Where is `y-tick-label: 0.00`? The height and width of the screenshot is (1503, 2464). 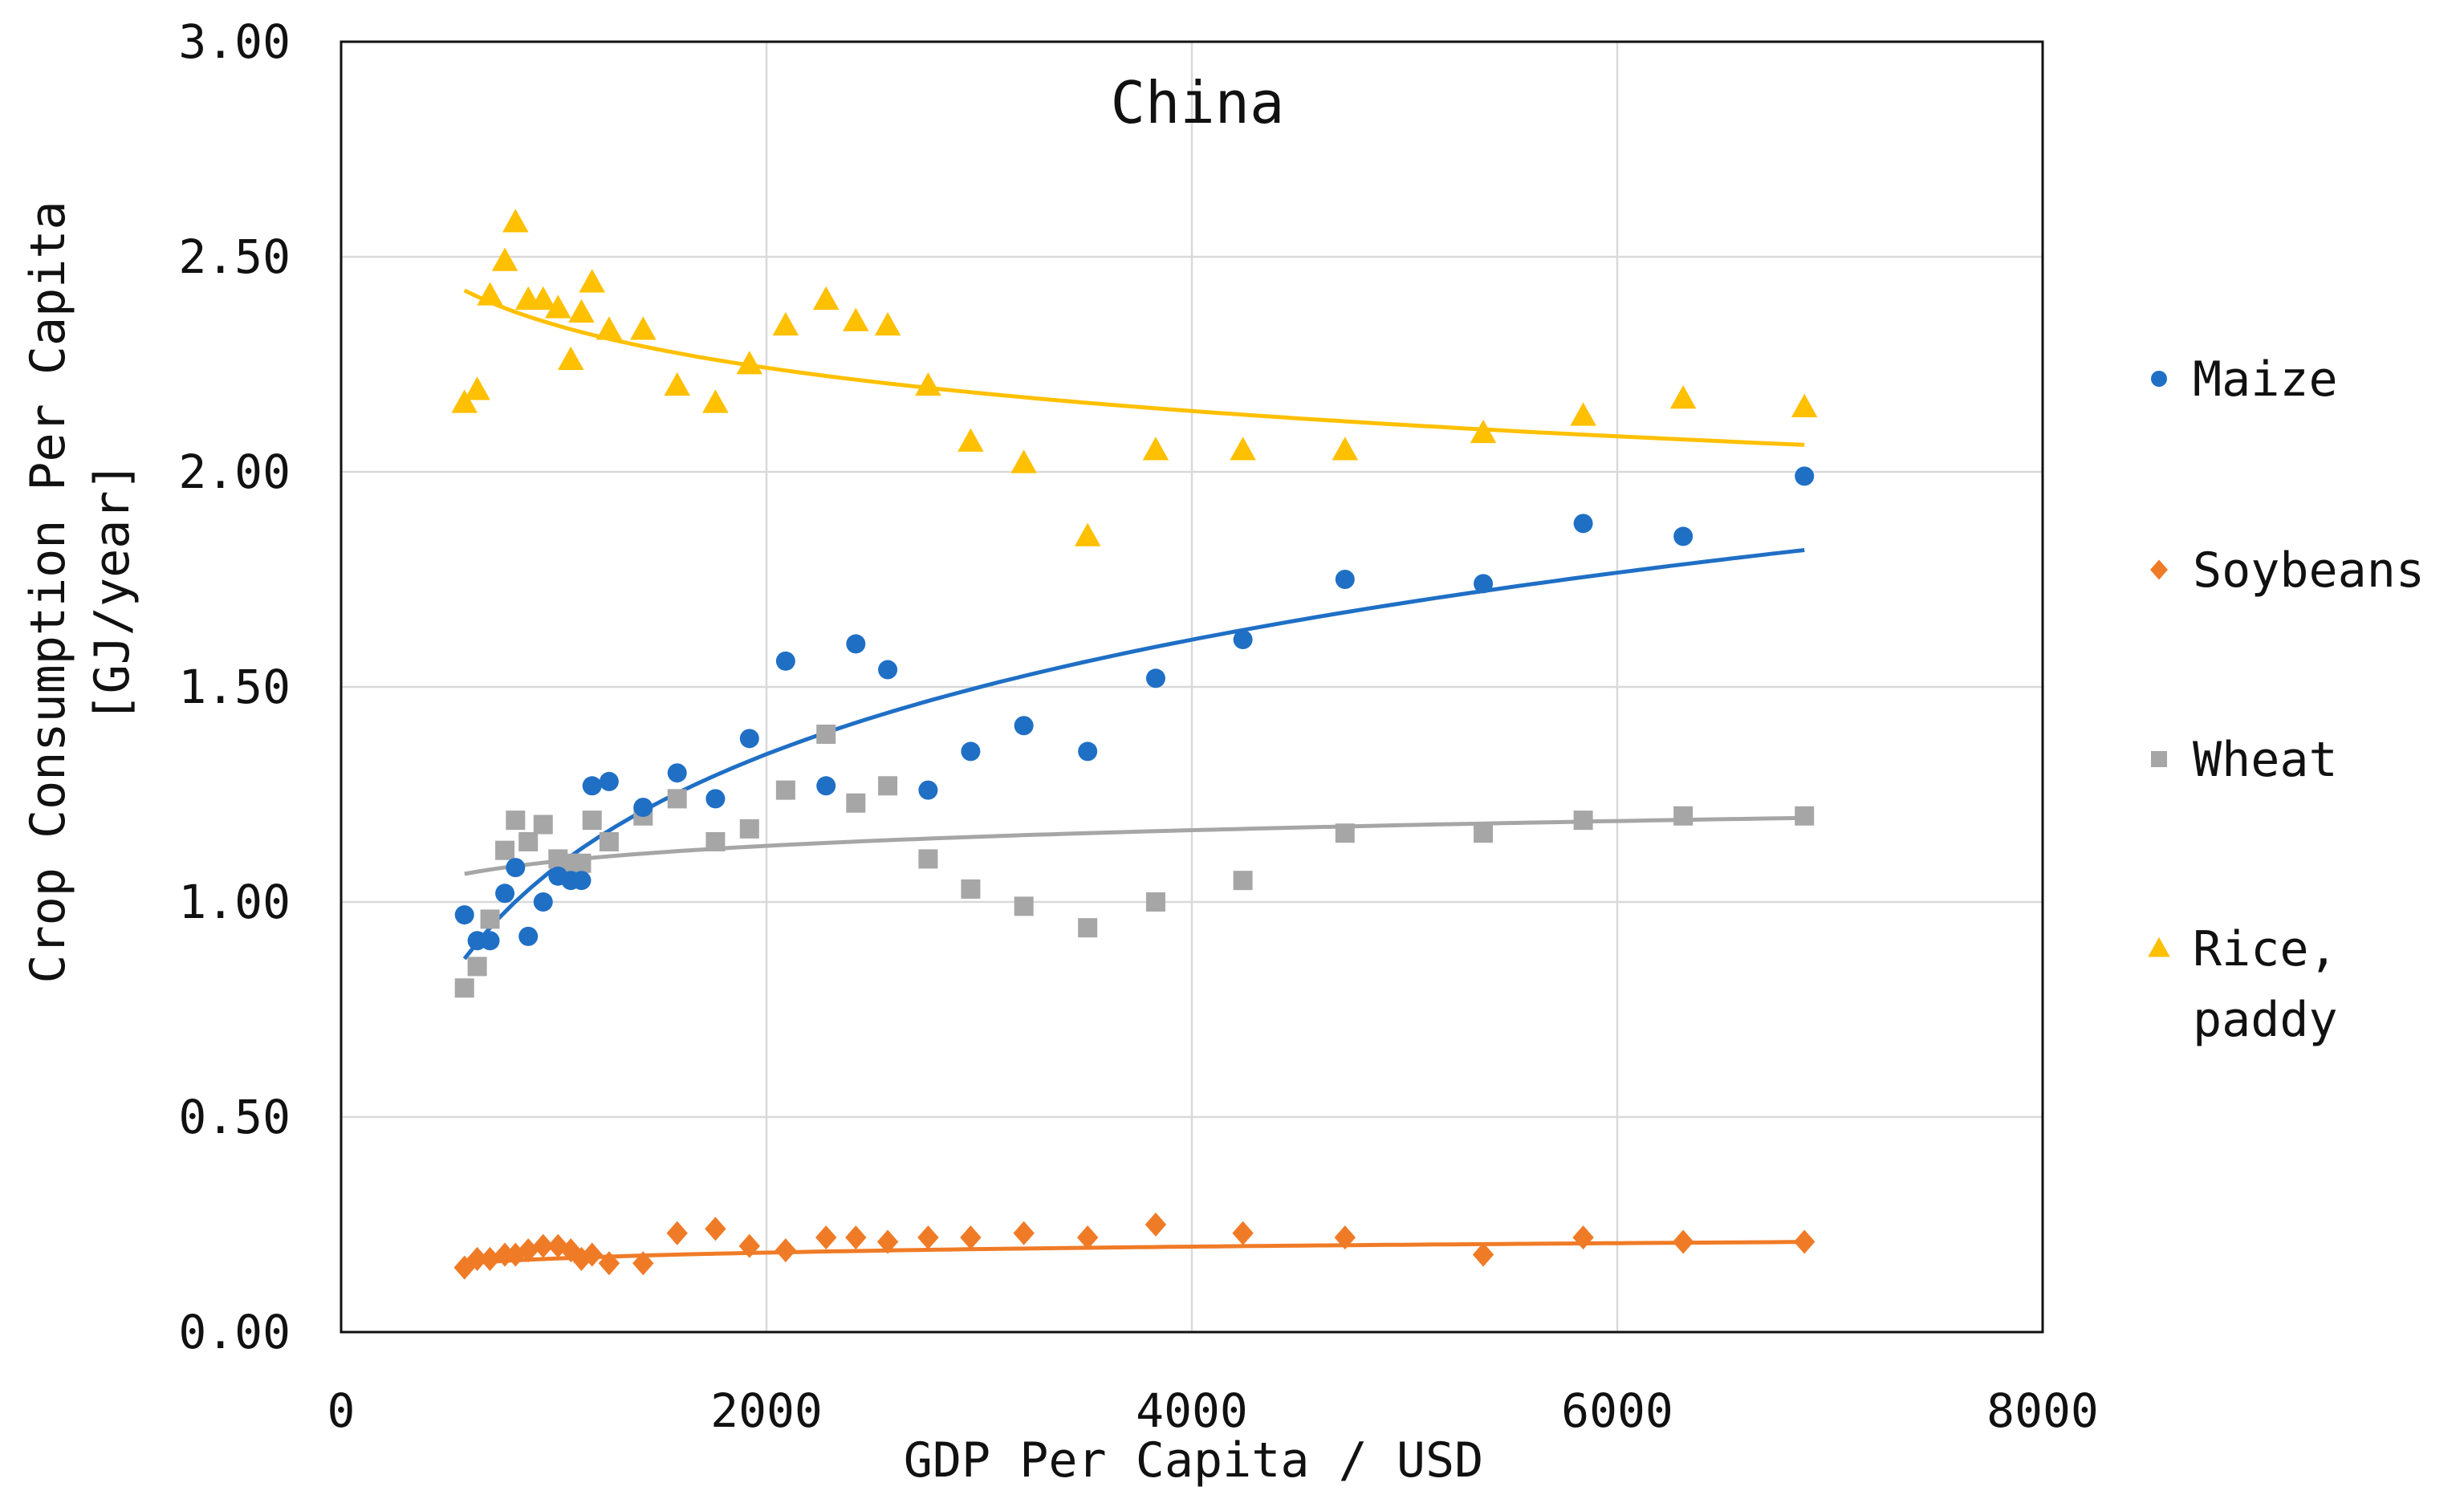
y-tick-label: 0.00 is located at coordinates (235, 1332).